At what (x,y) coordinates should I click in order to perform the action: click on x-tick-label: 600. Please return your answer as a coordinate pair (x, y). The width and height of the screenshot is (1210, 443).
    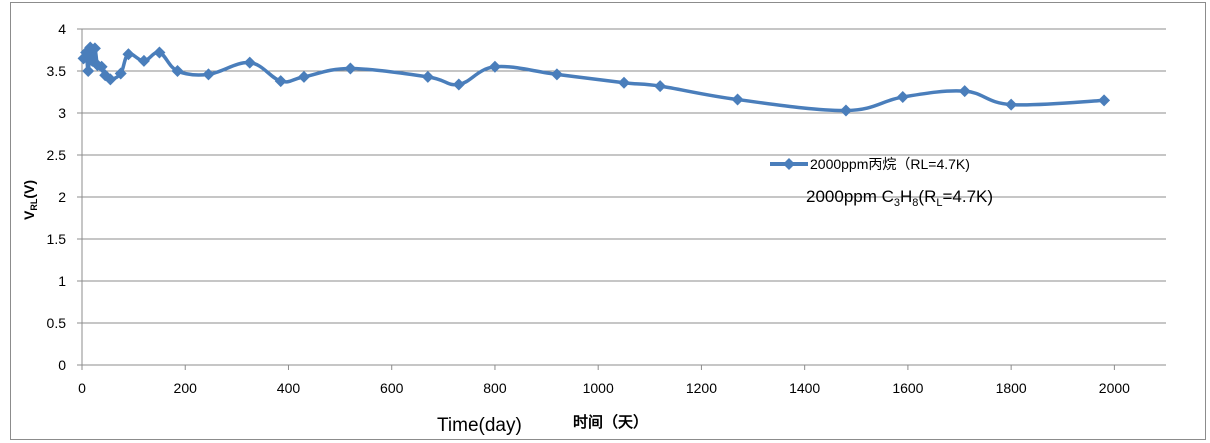
    Looking at the image, I should click on (392, 388).